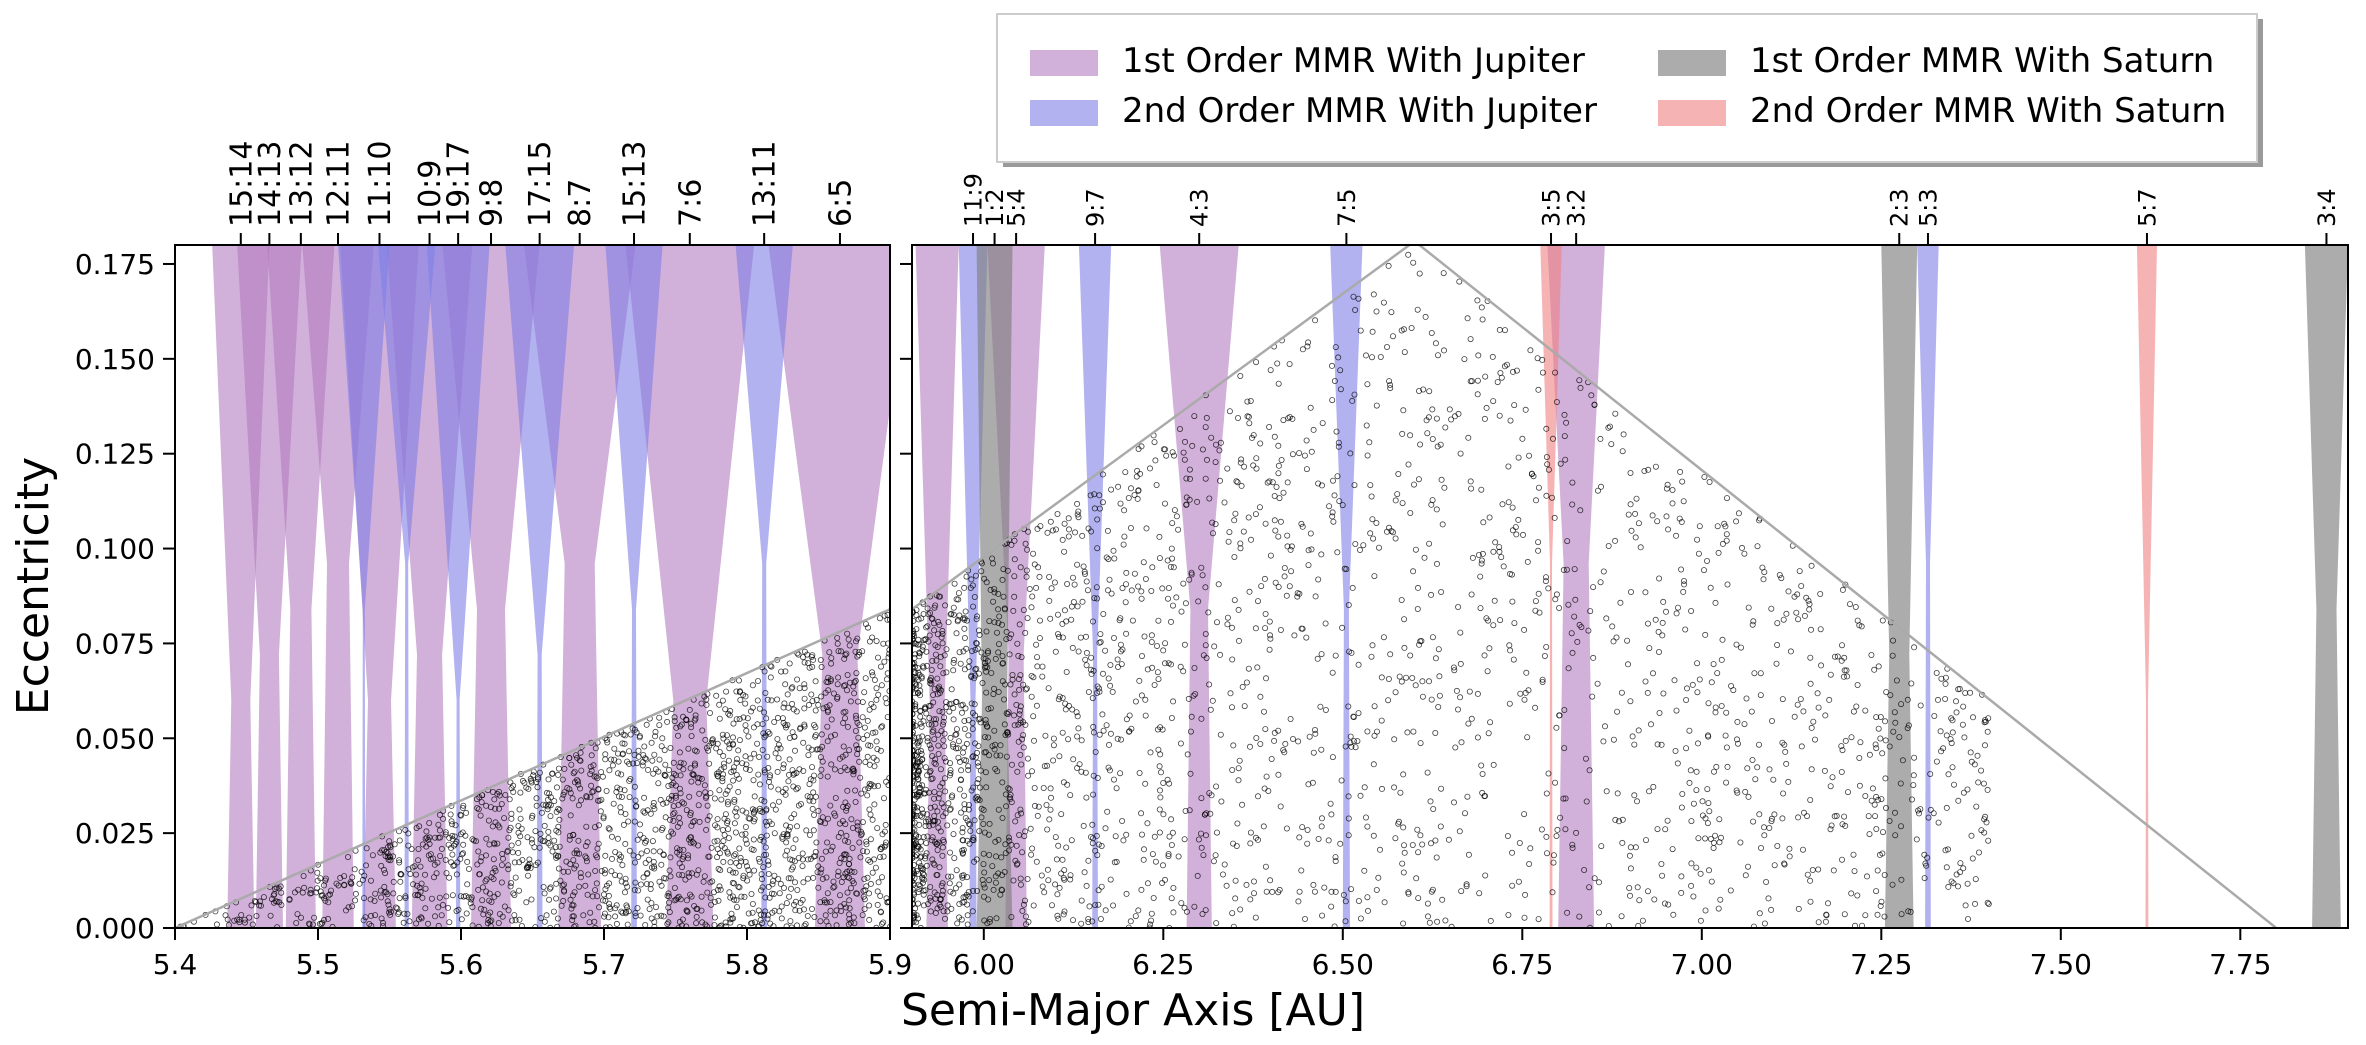 The width and height of the screenshot is (2366, 1045). Describe the element at coordinates (604, 964) in the screenshot. I see `x-tick-label: 5.7` at that location.